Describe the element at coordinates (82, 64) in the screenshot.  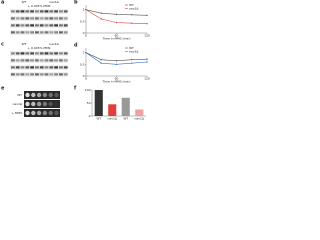
I see `y-tick-label: 0.5` at that location.